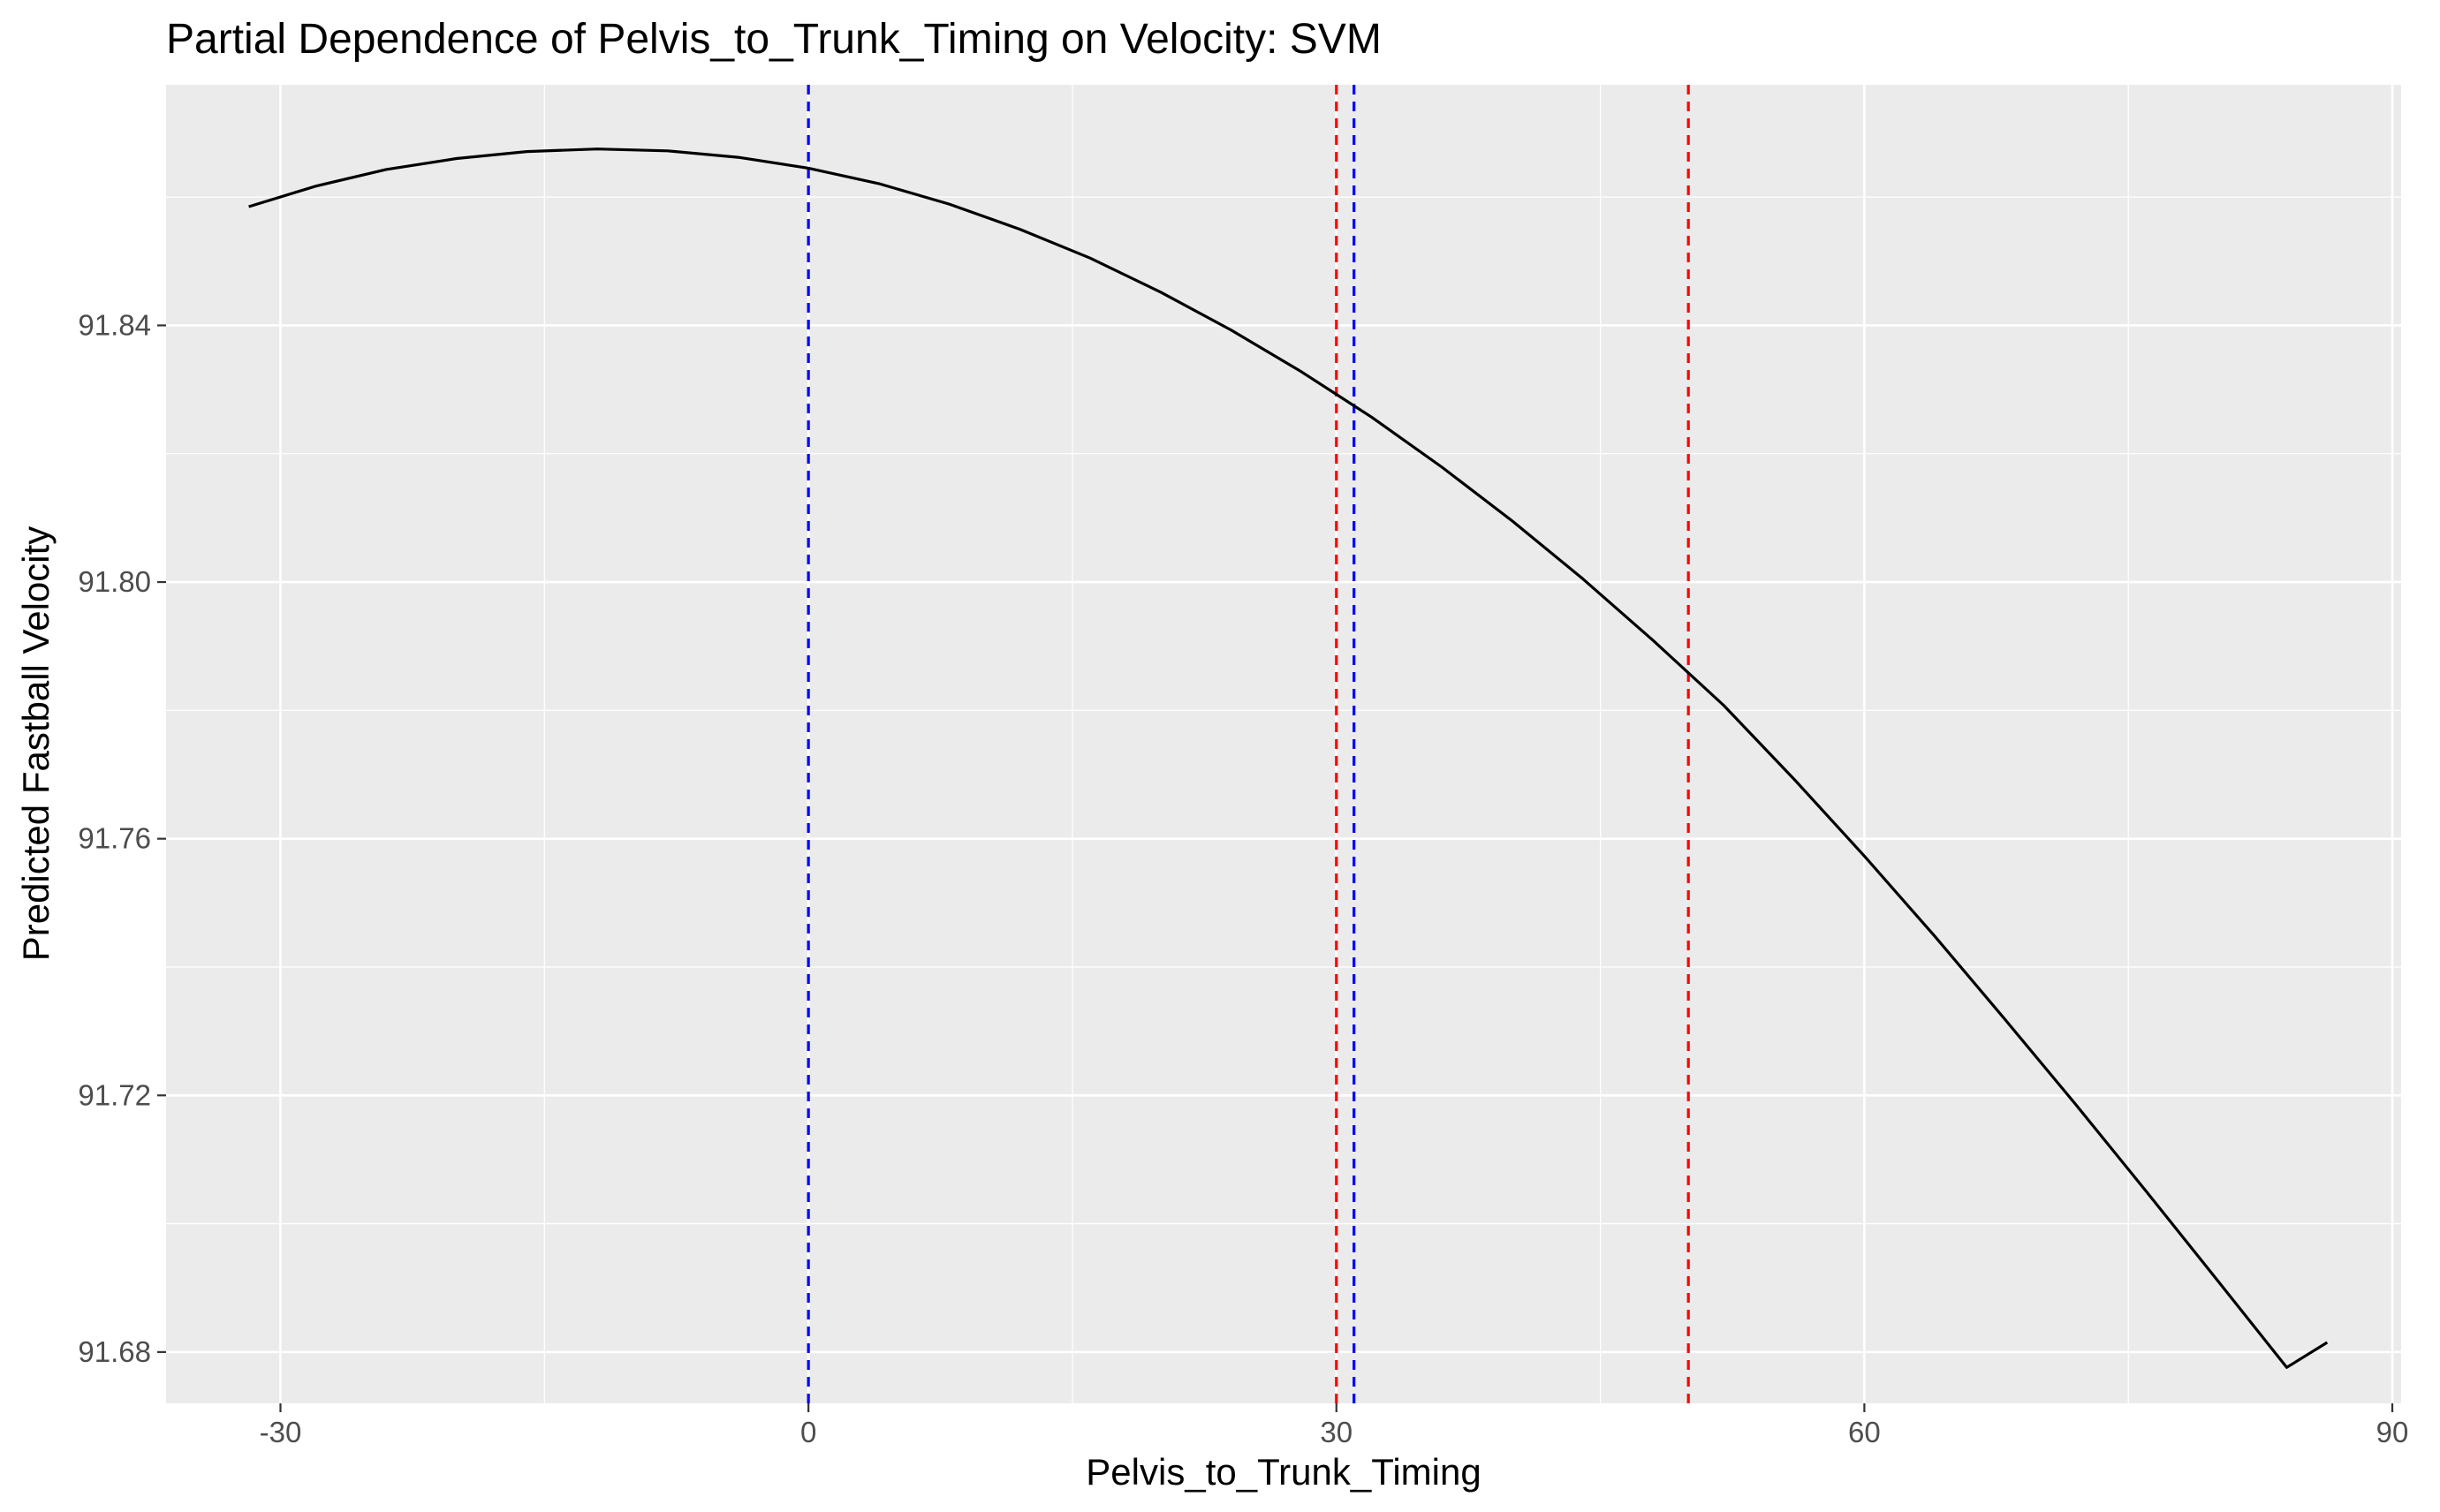  I want to click on x-tick-label: 90, so click(2392, 1432).